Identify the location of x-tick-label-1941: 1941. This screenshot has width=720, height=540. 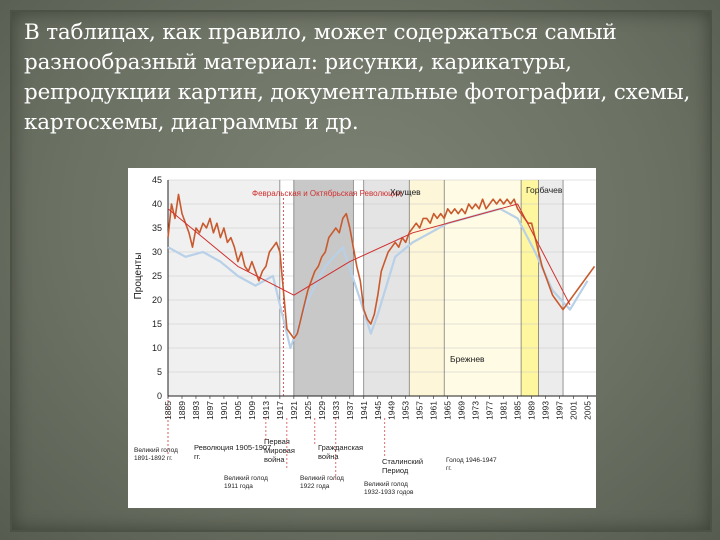
(364, 410).